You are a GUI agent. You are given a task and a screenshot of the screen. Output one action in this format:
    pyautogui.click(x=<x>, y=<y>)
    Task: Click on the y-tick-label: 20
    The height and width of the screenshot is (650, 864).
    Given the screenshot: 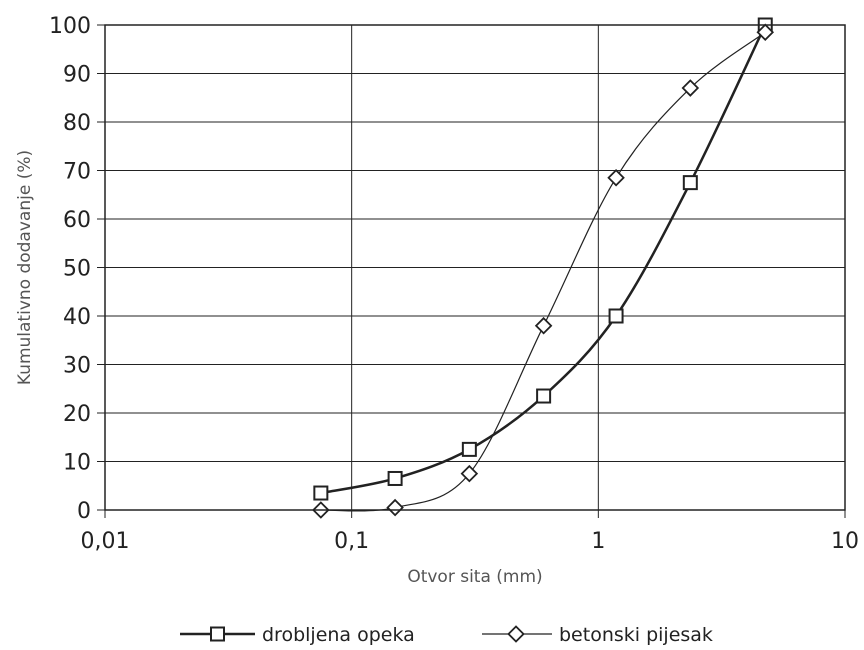 What is the action you would take?
    pyautogui.click(x=77, y=414)
    